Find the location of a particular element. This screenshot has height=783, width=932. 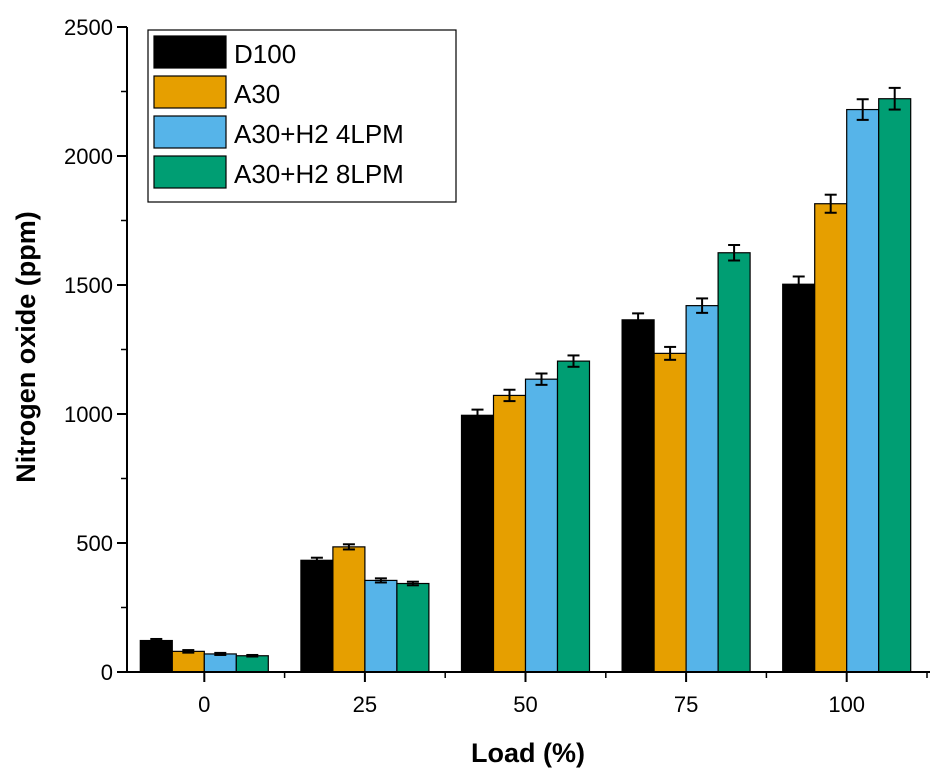

x-tick-label: 25 is located at coordinates (365, 704).